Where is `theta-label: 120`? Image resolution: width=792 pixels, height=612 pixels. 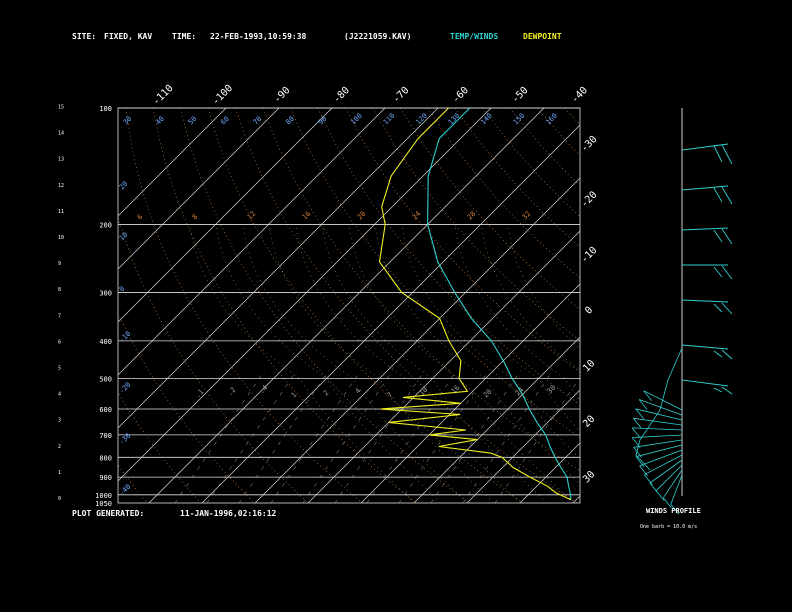 theta-label: 120 is located at coordinates (421, 119).